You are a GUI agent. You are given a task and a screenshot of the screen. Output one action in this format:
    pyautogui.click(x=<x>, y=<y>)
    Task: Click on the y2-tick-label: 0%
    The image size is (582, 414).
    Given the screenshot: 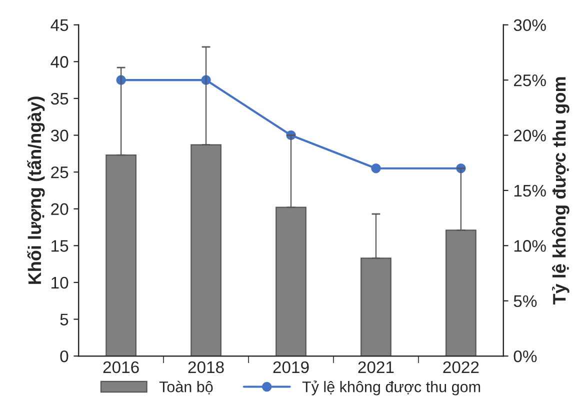 What is the action you would take?
    pyautogui.click(x=525, y=356)
    